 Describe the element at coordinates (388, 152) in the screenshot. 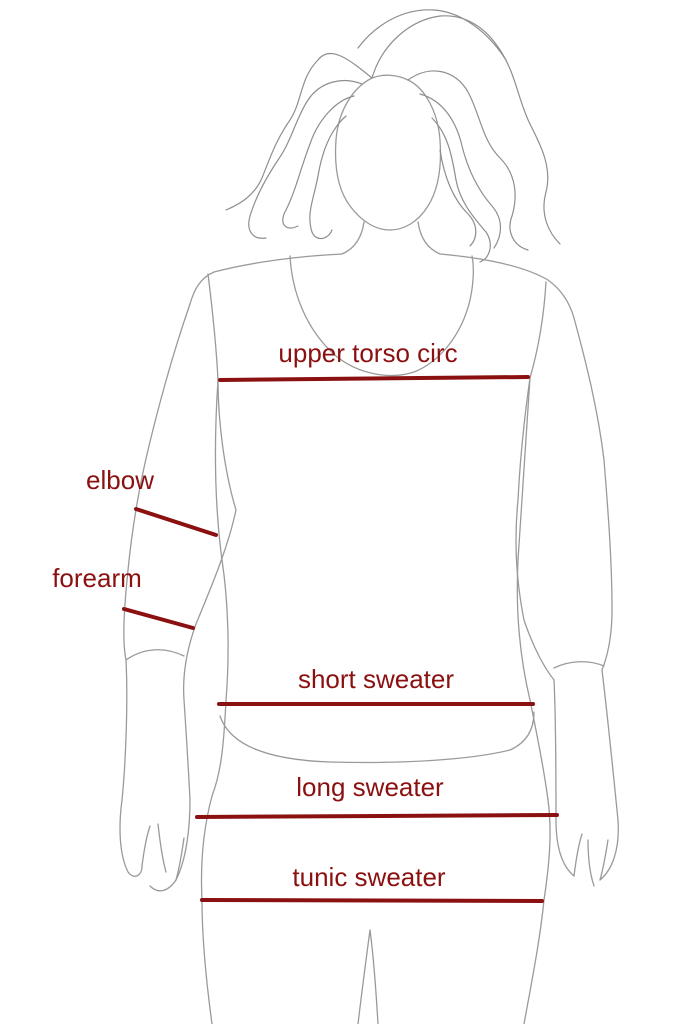

I see `face-outline` at that location.